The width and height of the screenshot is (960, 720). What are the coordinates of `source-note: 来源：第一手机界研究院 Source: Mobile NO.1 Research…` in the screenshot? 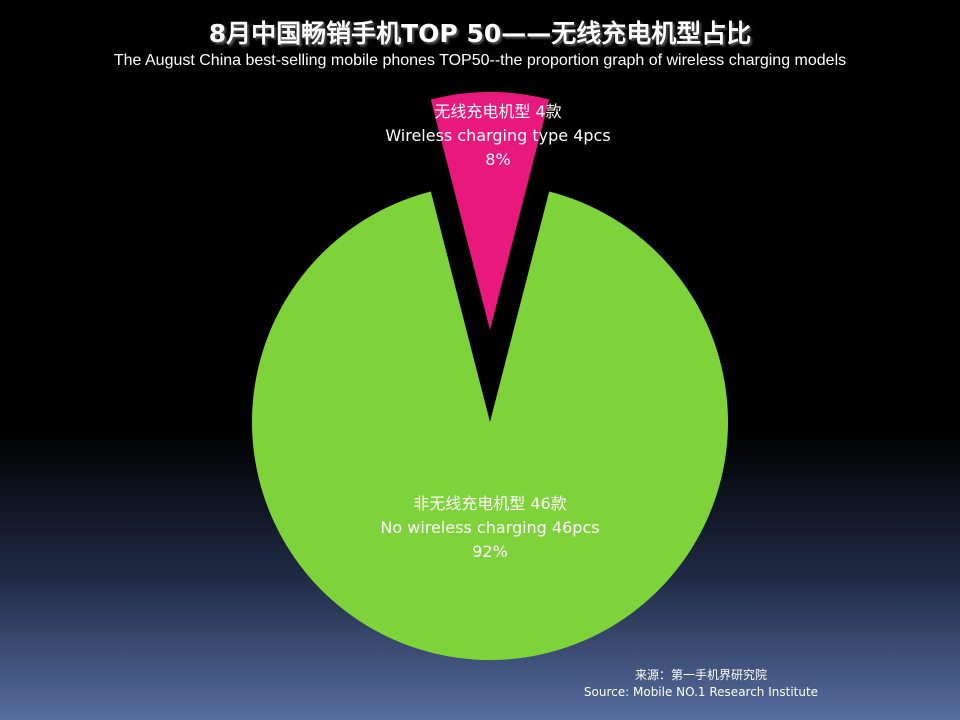 It's located at (701, 684).